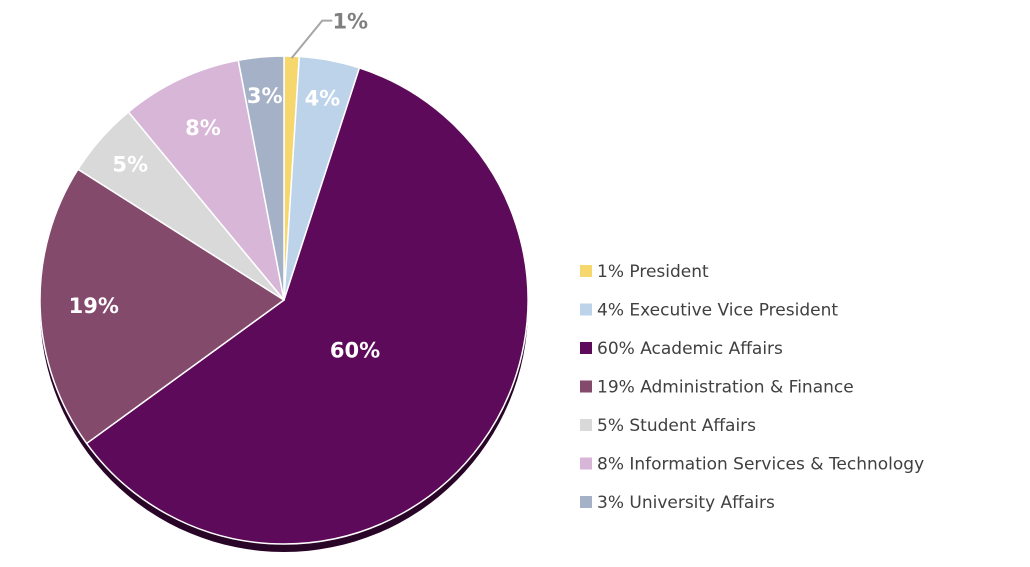 The width and height of the screenshot is (1030, 567). What do you see at coordinates (760, 465) in the screenshot?
I see `legend-label-information-services-technology: 8% Information Services & Technology` at bounding box center [760, 465].